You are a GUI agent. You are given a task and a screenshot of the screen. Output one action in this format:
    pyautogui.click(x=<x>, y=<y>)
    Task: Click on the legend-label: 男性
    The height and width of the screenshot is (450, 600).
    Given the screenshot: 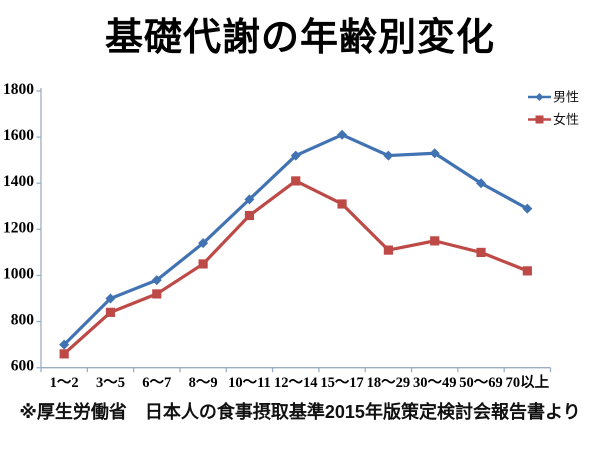 What is the action you would take?
    pyautogui.click(x=566, y=97)
    